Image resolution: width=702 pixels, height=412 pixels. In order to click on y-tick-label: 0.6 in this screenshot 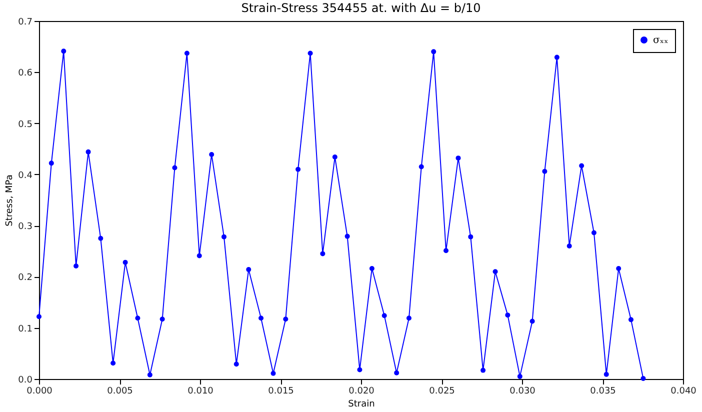, I will do `click(25, 73)`.